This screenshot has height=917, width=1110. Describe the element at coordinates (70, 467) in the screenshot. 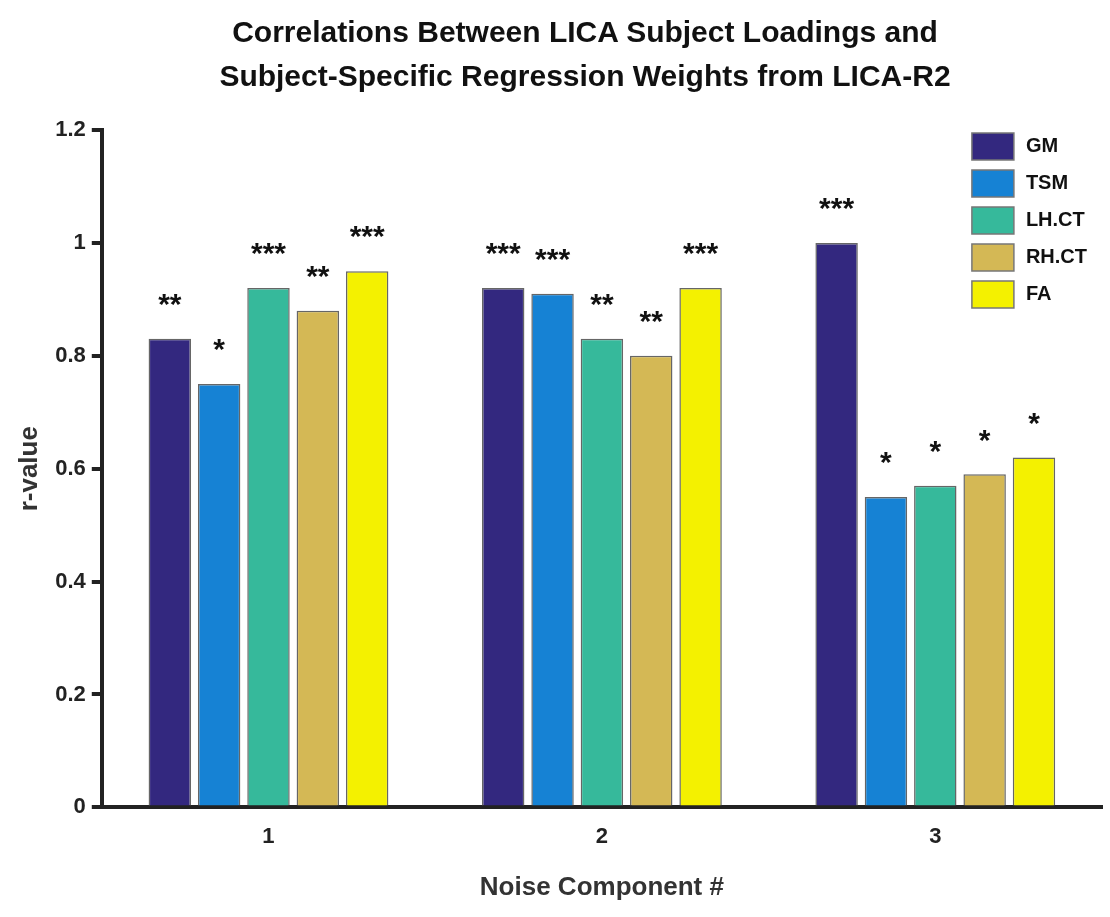

I see `y-tick-label: 0.6` at that location.